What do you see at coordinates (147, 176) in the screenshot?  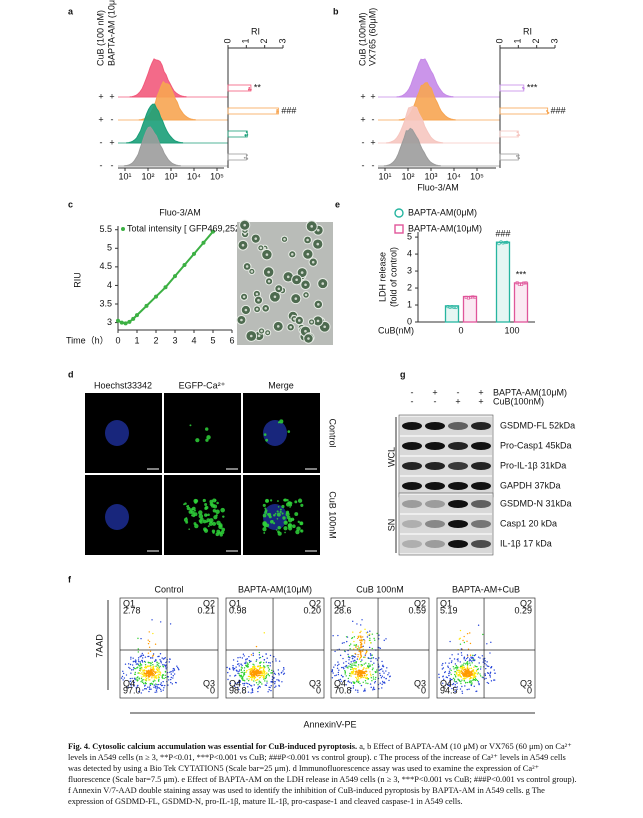 I see `x-tick-label: 10²` at bounding box center [147, 176].